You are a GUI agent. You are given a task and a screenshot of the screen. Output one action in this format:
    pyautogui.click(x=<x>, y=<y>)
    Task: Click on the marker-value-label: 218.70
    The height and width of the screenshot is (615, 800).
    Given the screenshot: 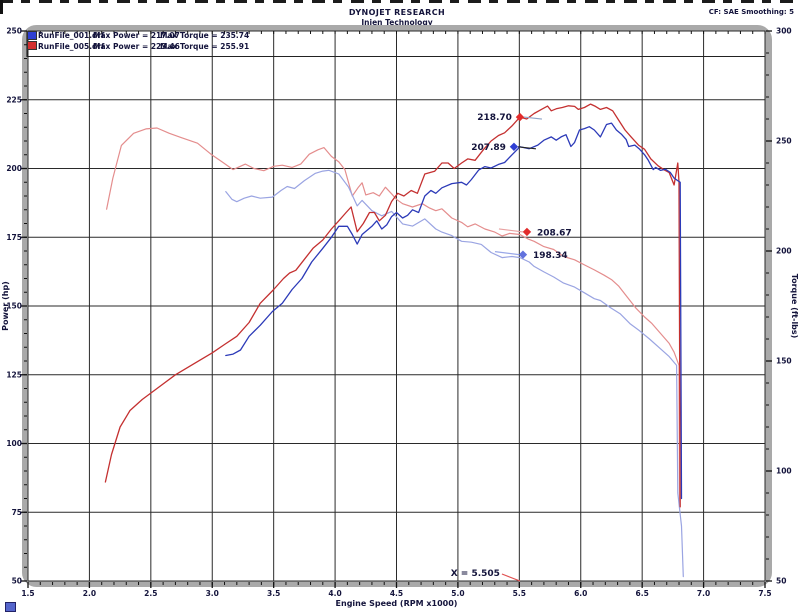 What is the action you would take?
    pyautogui.click(x=494, y=118)
    